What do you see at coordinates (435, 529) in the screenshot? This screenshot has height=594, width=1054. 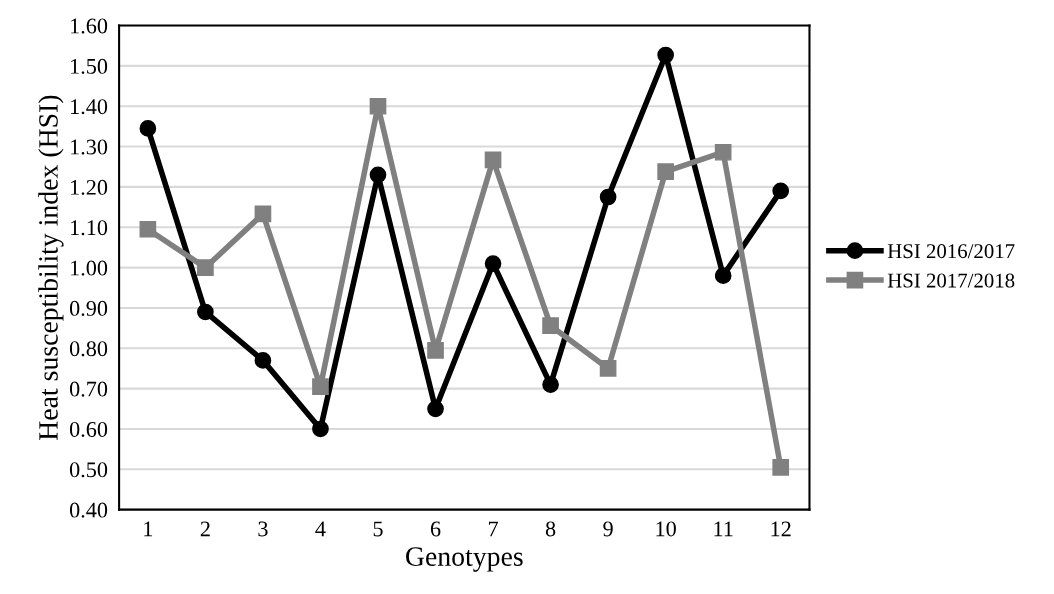 I see `x-tick-label: 6` at bounding box center [435, 529].